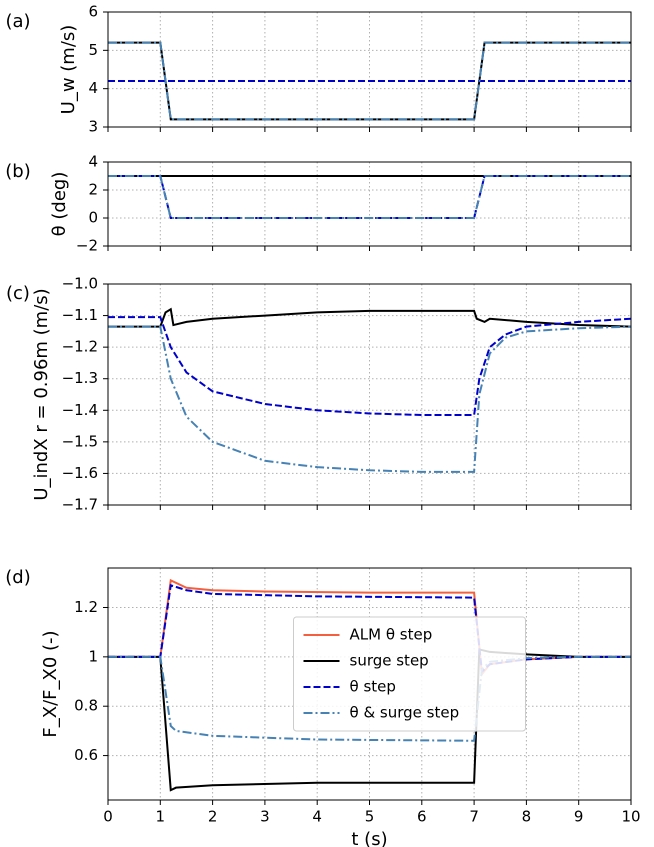 Image resolution: width=654 pixels, height=847 pixels. What do you see at coordinates (93, 190) in the screenshot?
I see `y-tick-label: 2` at bounding box center [93, 190].